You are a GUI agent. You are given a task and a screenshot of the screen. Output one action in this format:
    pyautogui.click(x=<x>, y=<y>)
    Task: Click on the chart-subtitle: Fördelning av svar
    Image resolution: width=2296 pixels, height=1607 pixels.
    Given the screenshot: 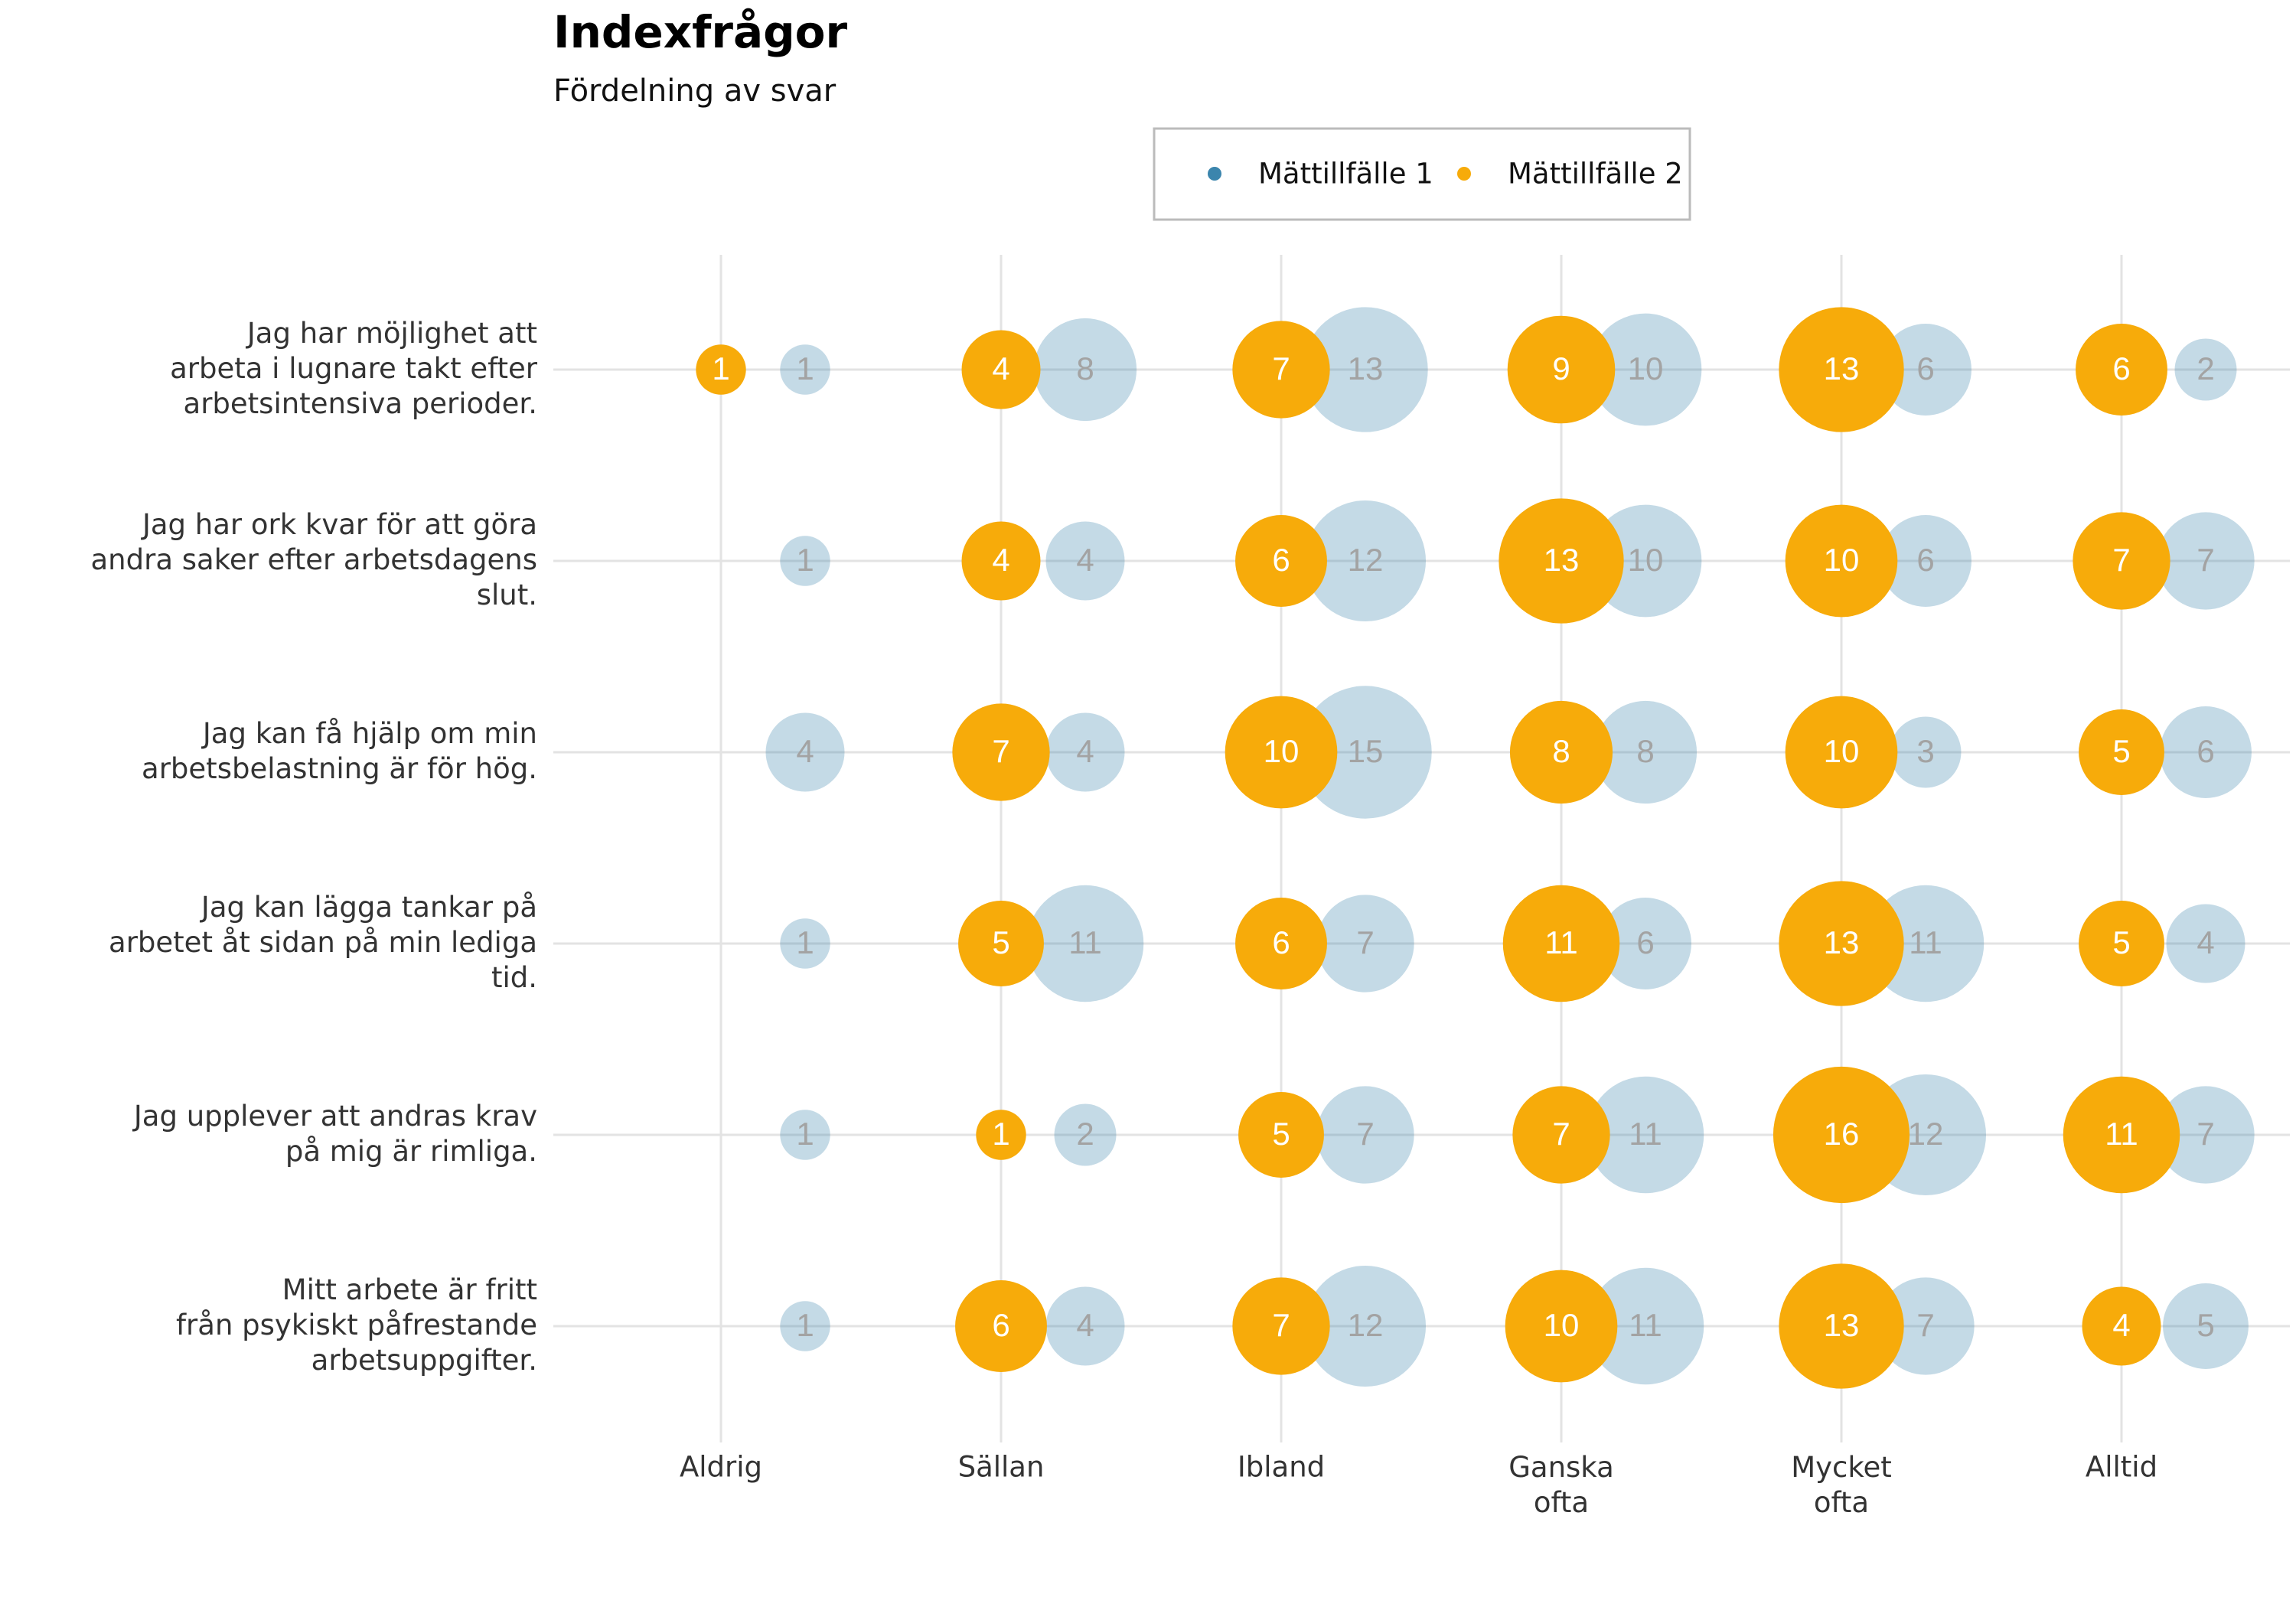 What is the action you would take?
    pyautogui.click(x=695, y=91)
    